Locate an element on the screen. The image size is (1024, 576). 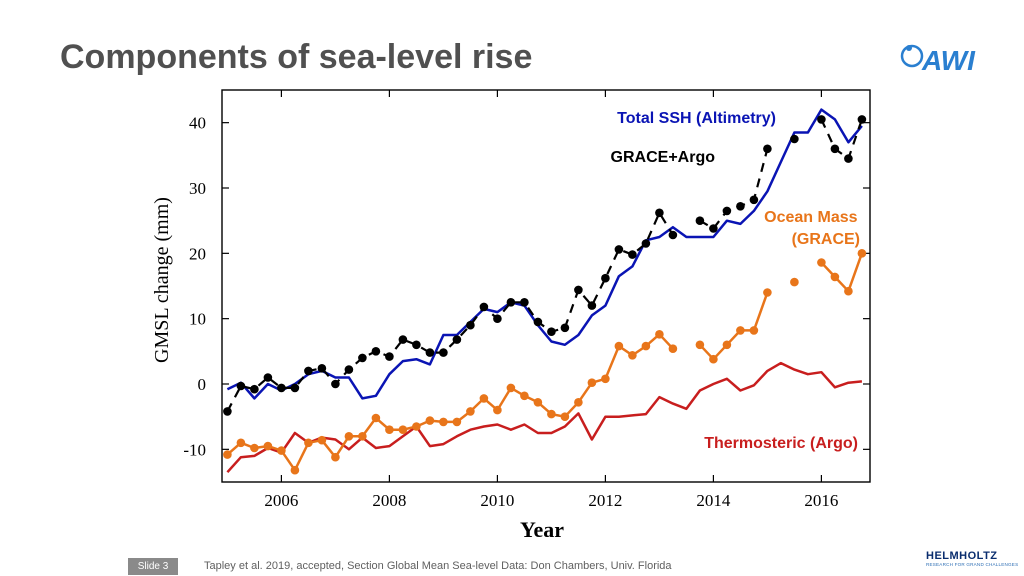
legend-altimetry: Total SSH (Altimetry) is located at coordinates (696, 118).